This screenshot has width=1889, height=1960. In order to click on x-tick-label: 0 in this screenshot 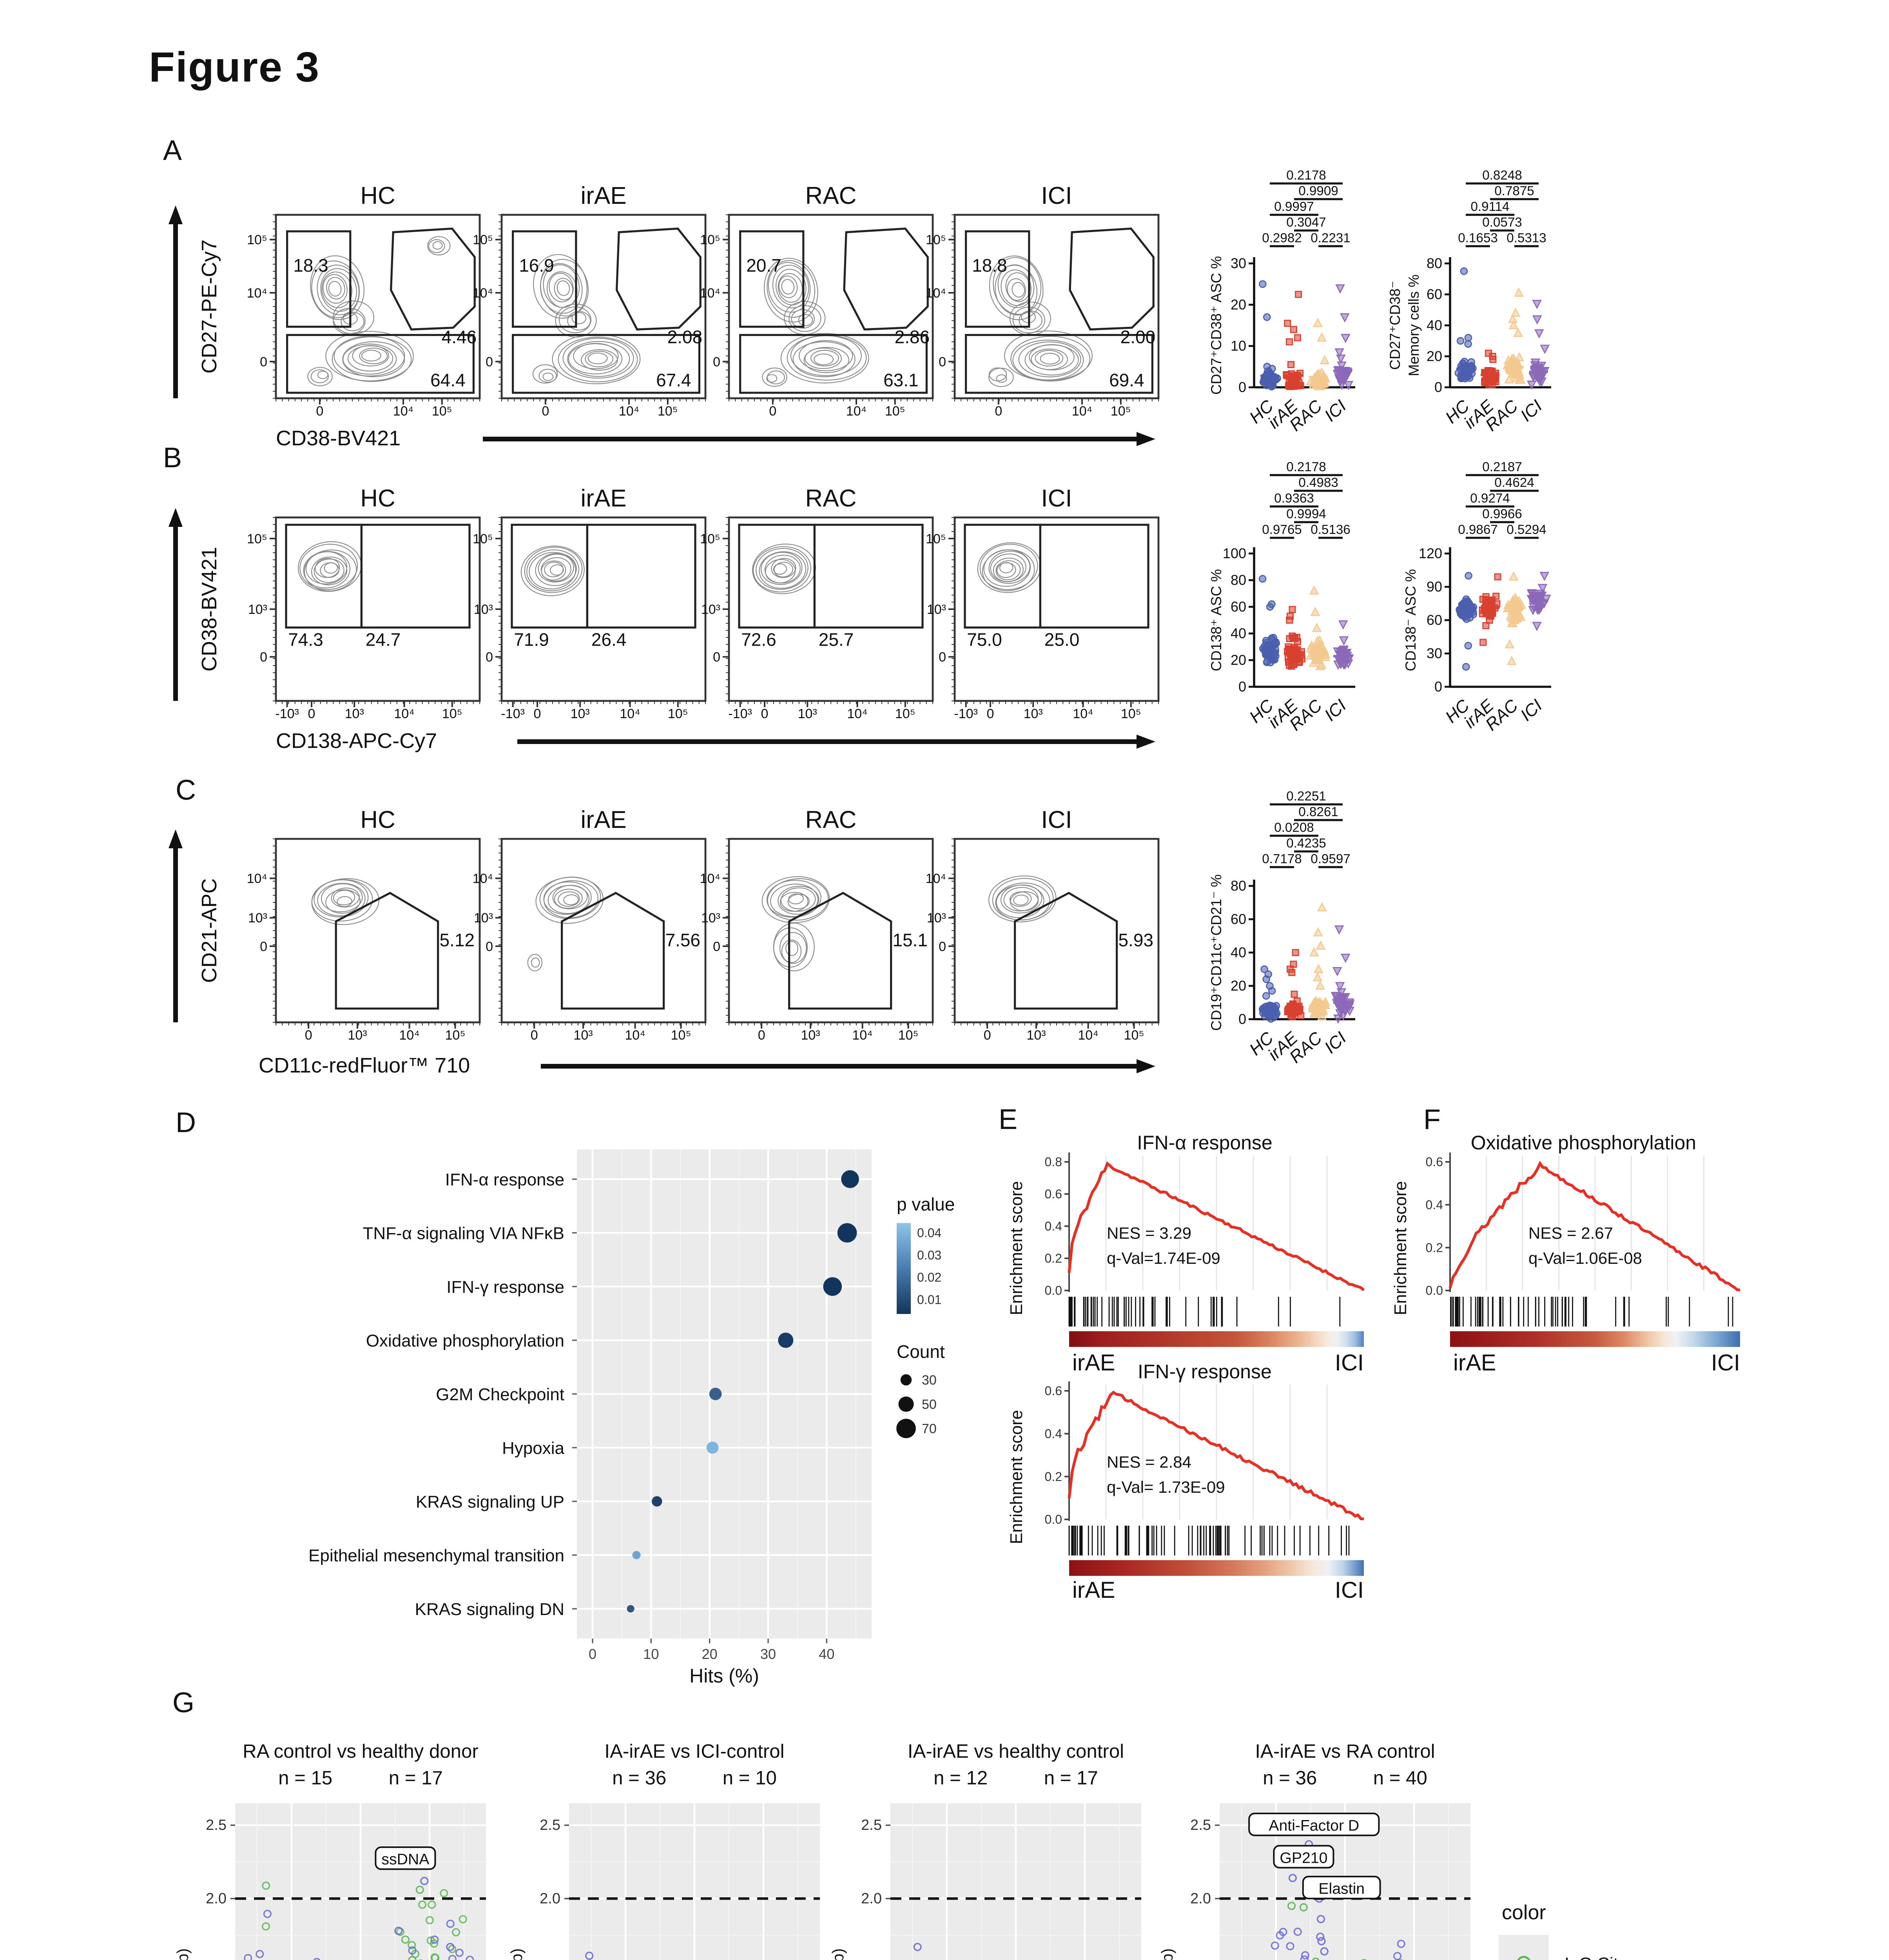, I will do `click(537, 713)`.